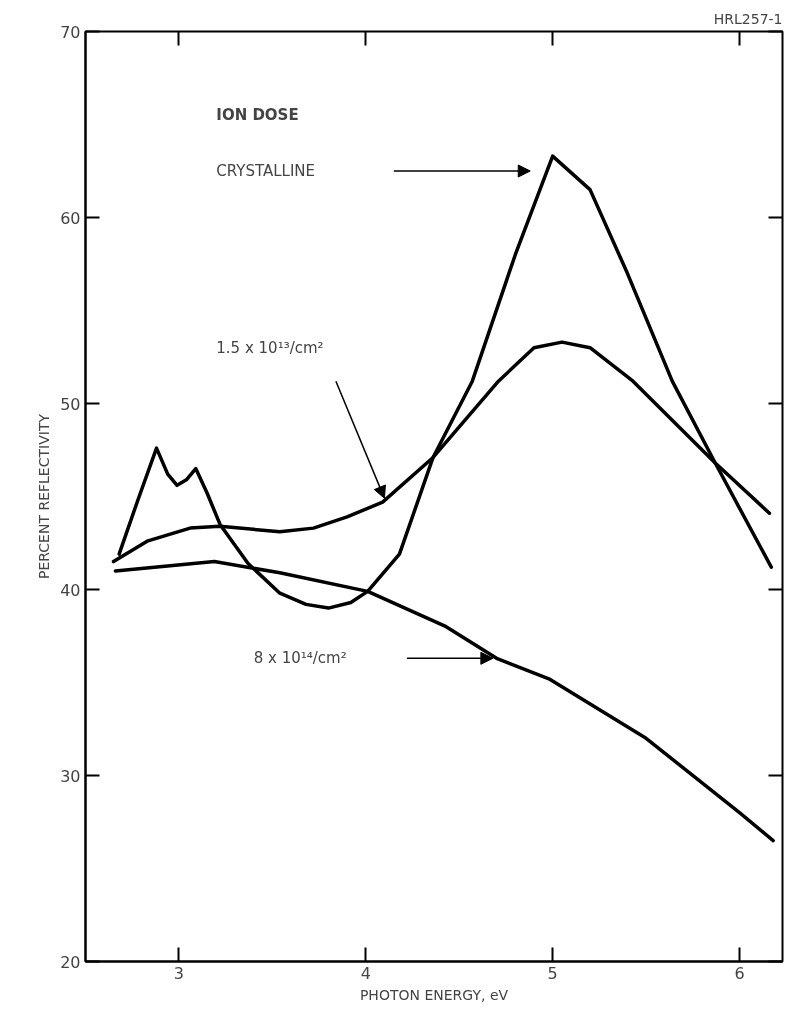 This screenshot has height=1024, width=786. Describe the element at coordinates (552, 973) in the screenshot. I see `x-tick-label: 5` at that location.